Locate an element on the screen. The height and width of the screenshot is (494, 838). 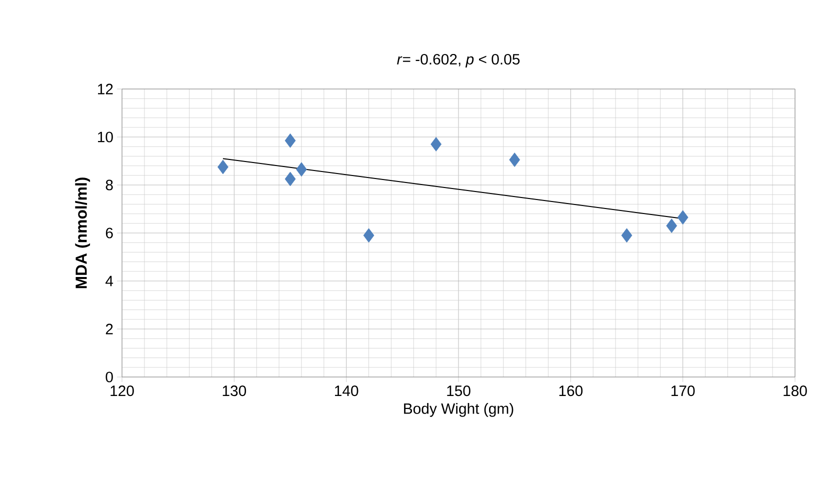
x-tick-label: 120 is located at coordinates (122, 391).